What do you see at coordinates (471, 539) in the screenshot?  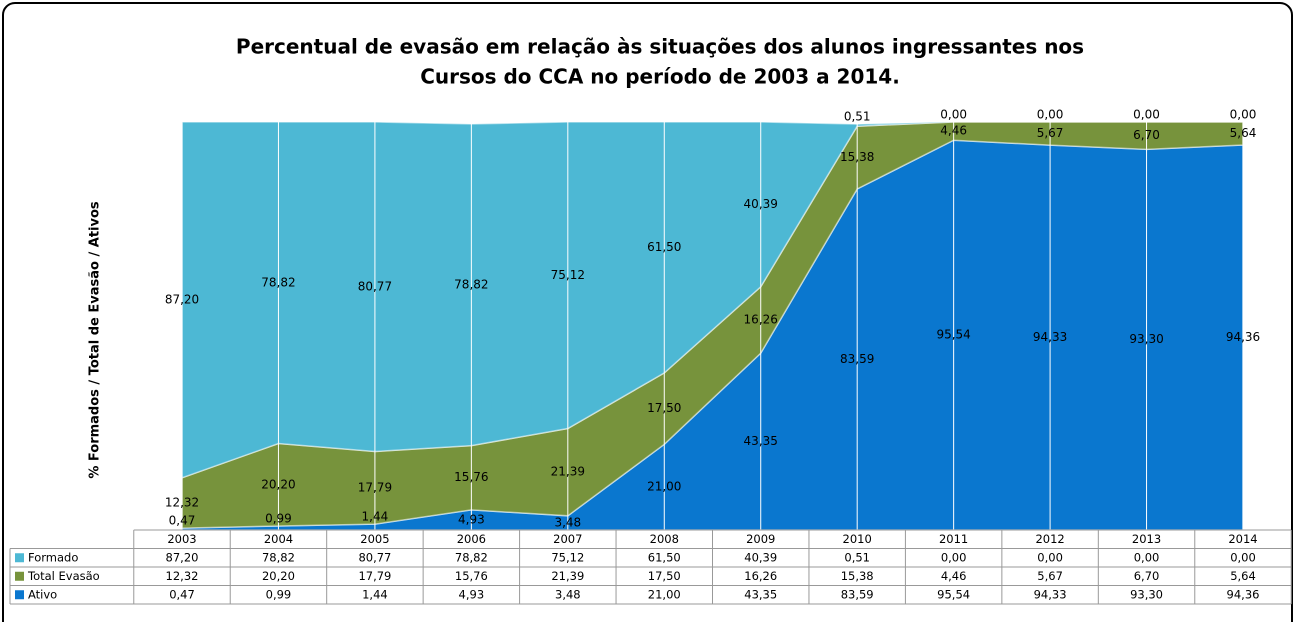 I see `x-tick-label: 2006` at bounding box center [471, 539].